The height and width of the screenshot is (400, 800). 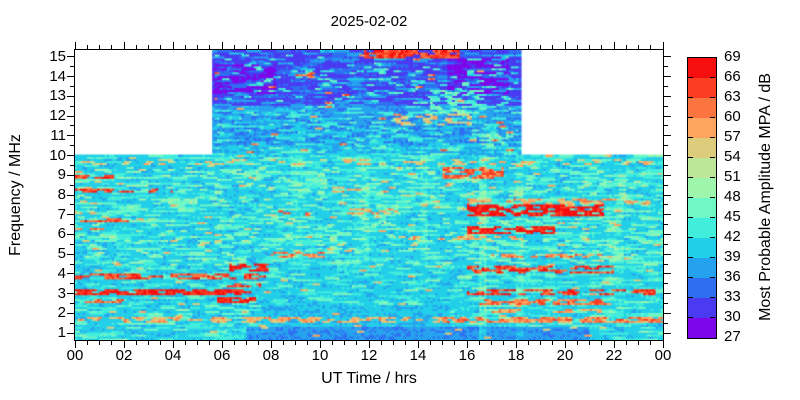 I want to click on x-tick-label: 20, so click(x=565, y=355).